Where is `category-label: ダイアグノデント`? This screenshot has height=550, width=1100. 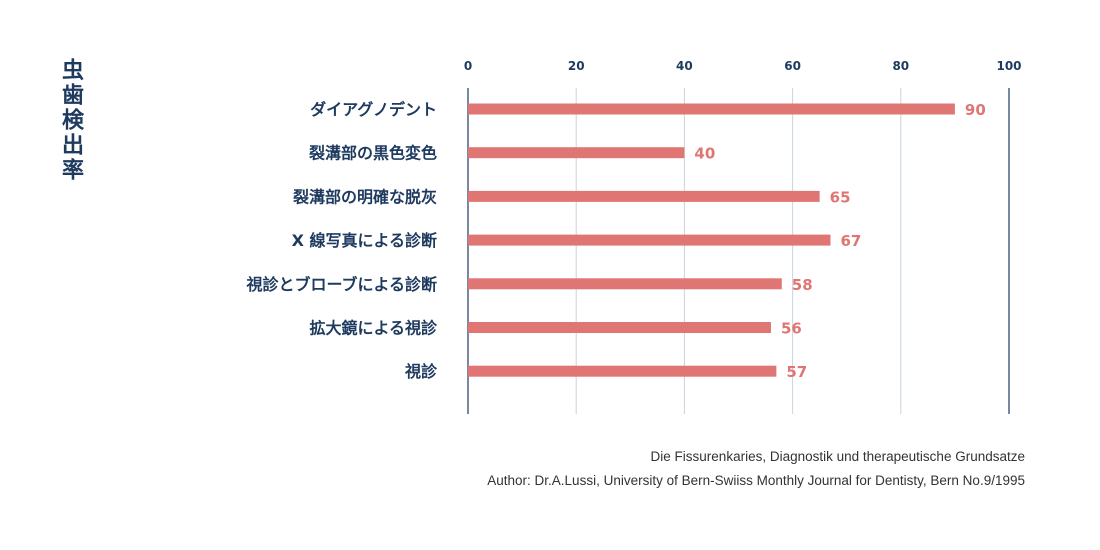
category-label: ダイアグノデント is located at coordinates (373, 109).